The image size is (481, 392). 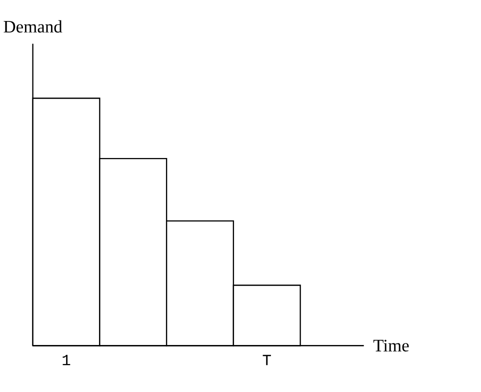 What do you see at coordinates (391, 346) in the screenshot?
I see `x-axis-title: Time` at bounding box center [391, 346].